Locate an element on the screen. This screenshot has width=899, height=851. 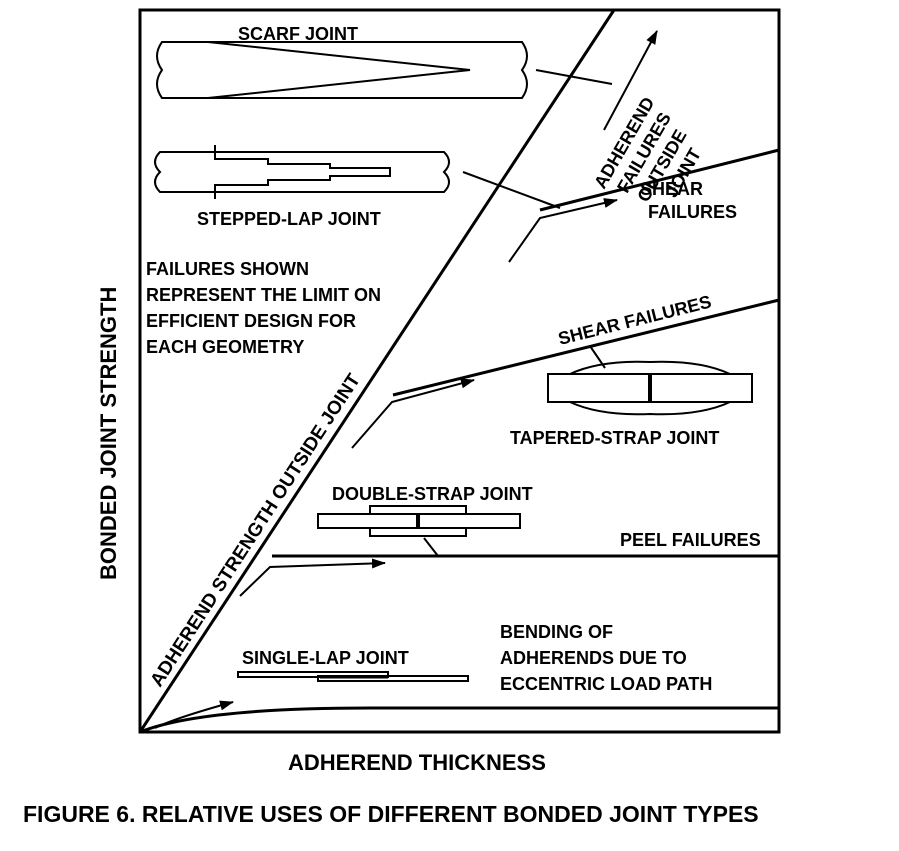
note-line-2: REPRESENT THE LIMIT ON is located at coordinates (263, 295).